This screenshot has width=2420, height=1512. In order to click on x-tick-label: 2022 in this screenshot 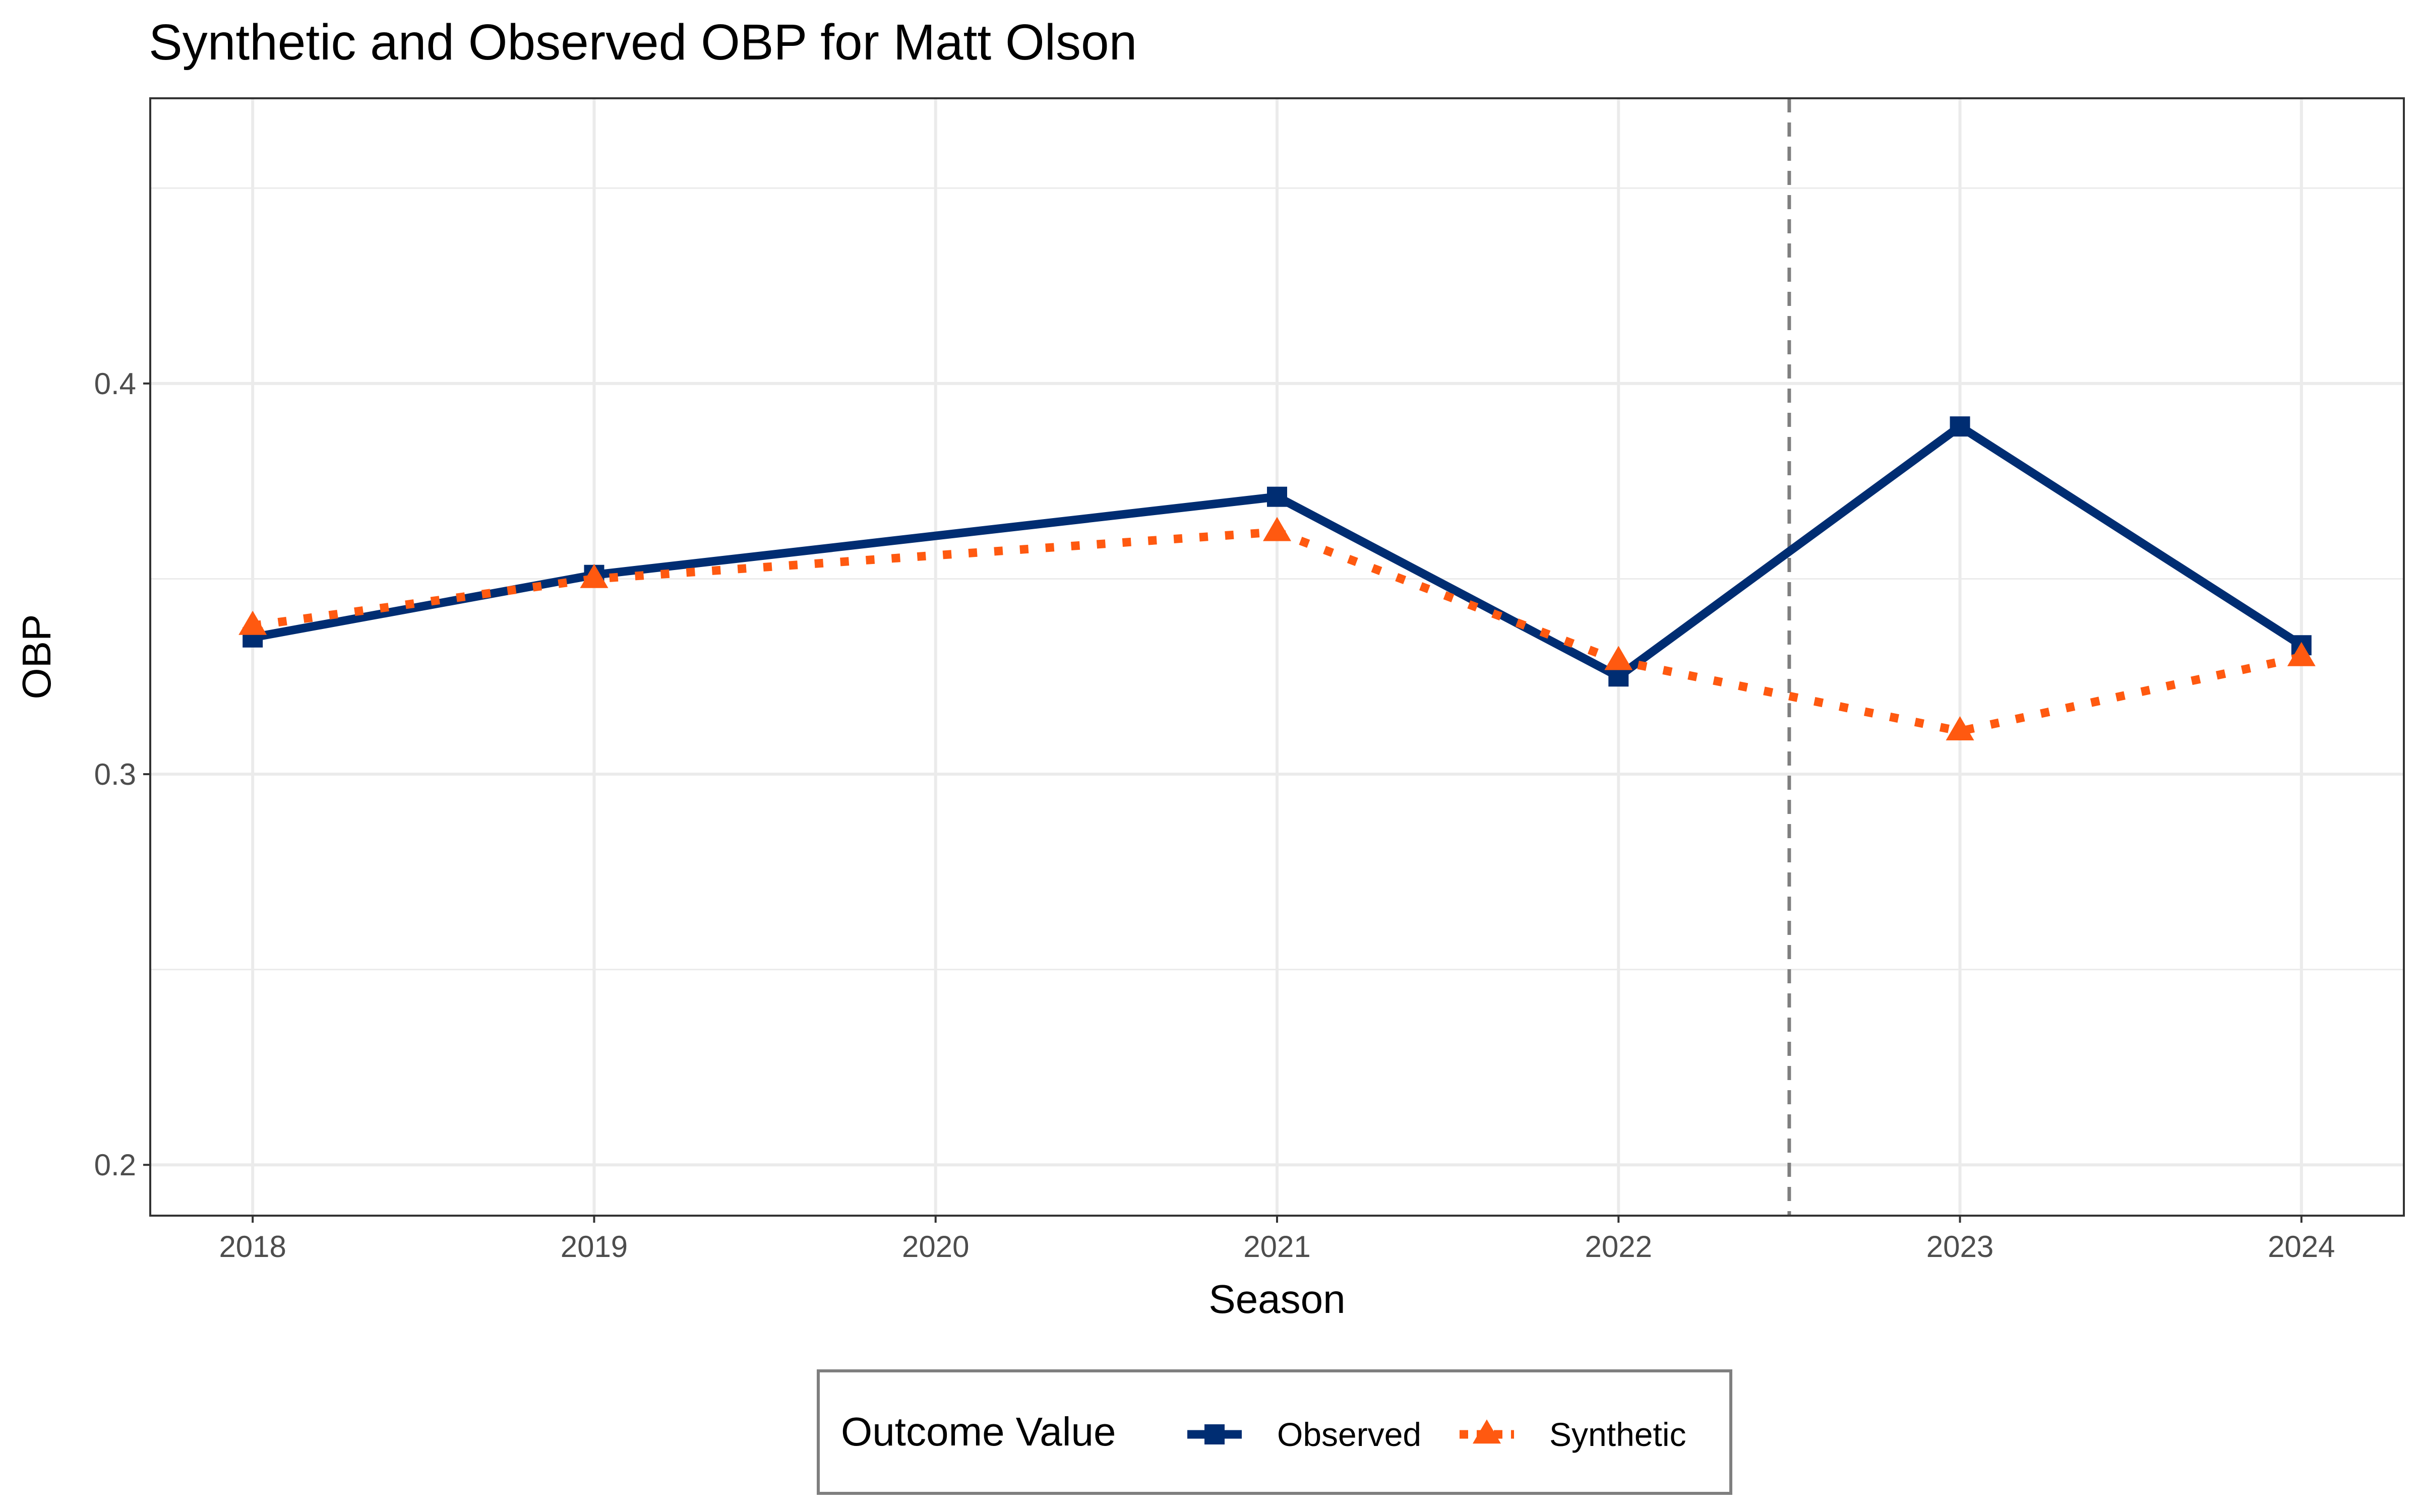, I will do `click(1618, 1247)`.